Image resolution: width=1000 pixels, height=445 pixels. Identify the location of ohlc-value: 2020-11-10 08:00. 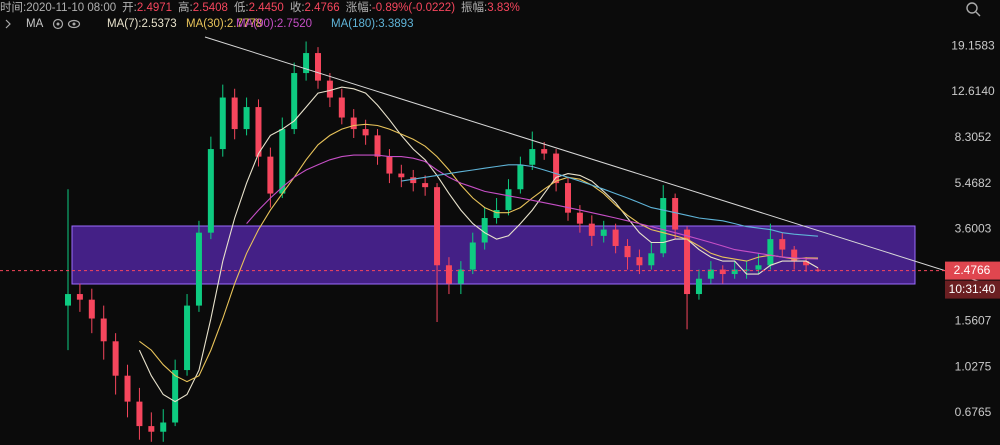
(71, 8).